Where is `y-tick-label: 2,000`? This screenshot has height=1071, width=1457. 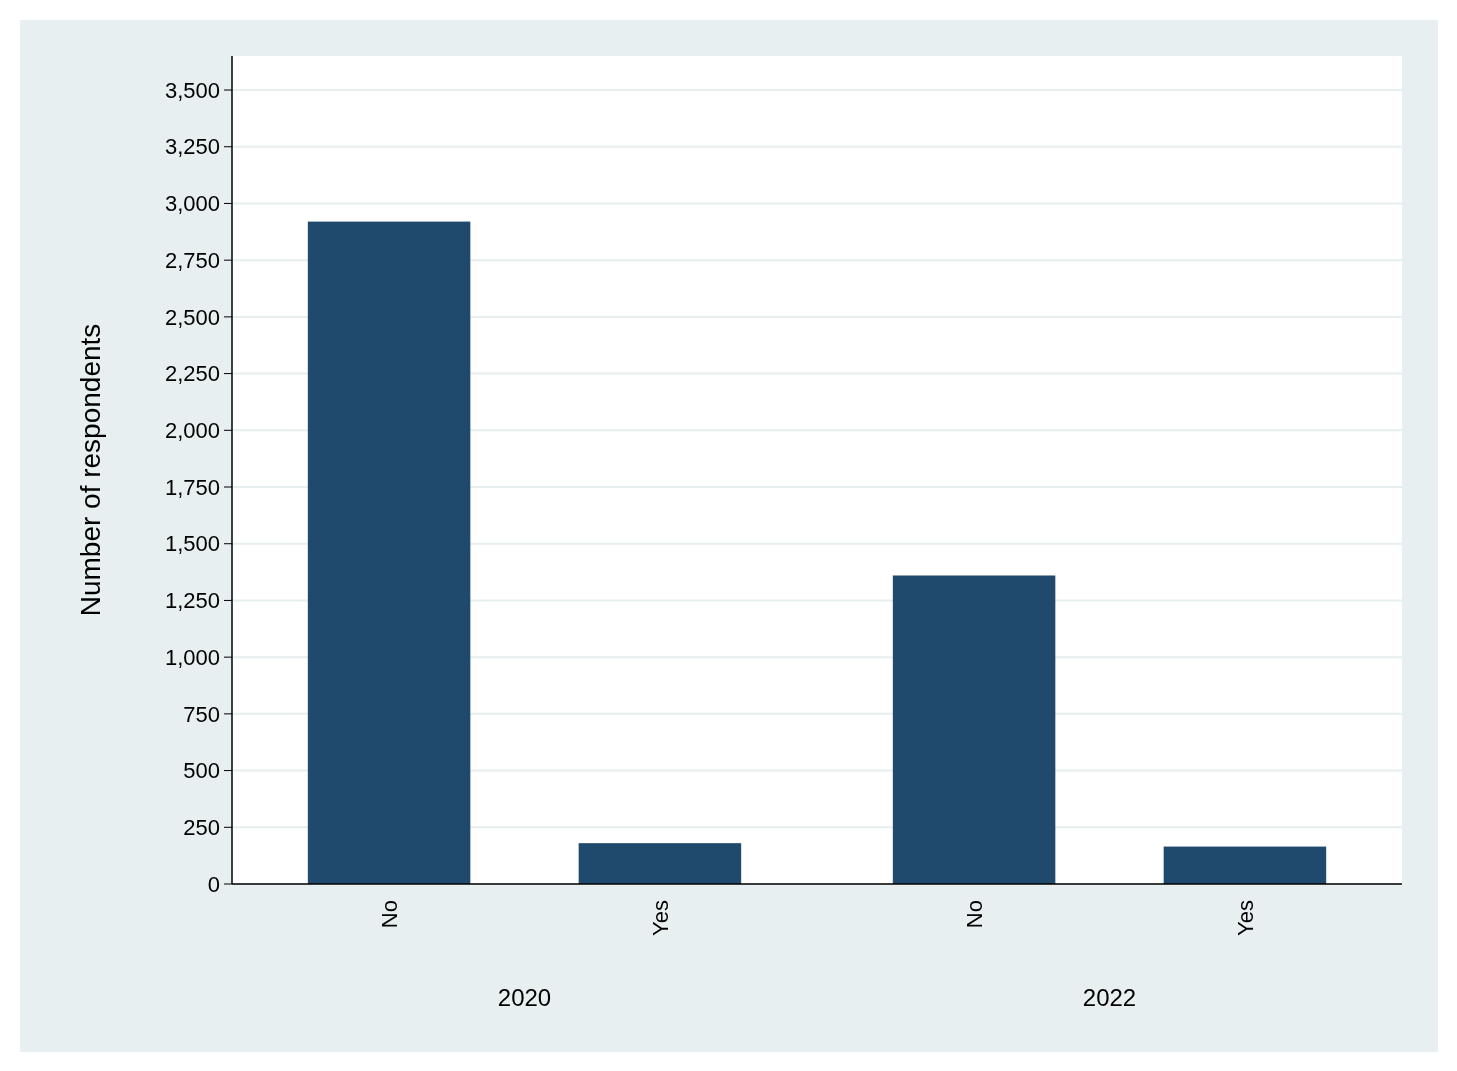 y-tick-label: 2,000 is located at coordinates (192, 430).